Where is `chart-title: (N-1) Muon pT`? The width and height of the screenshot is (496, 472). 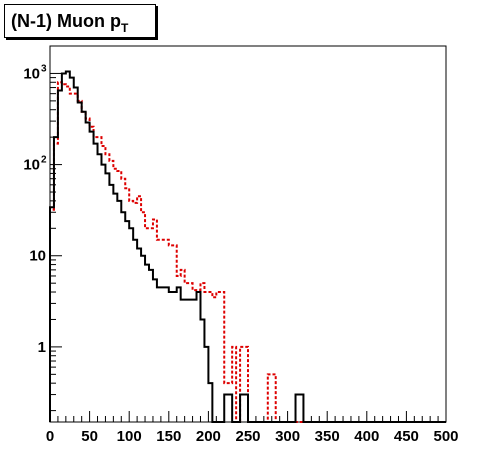 chart-title: (N-1) Muon pT is located at coordinates (80, 21).